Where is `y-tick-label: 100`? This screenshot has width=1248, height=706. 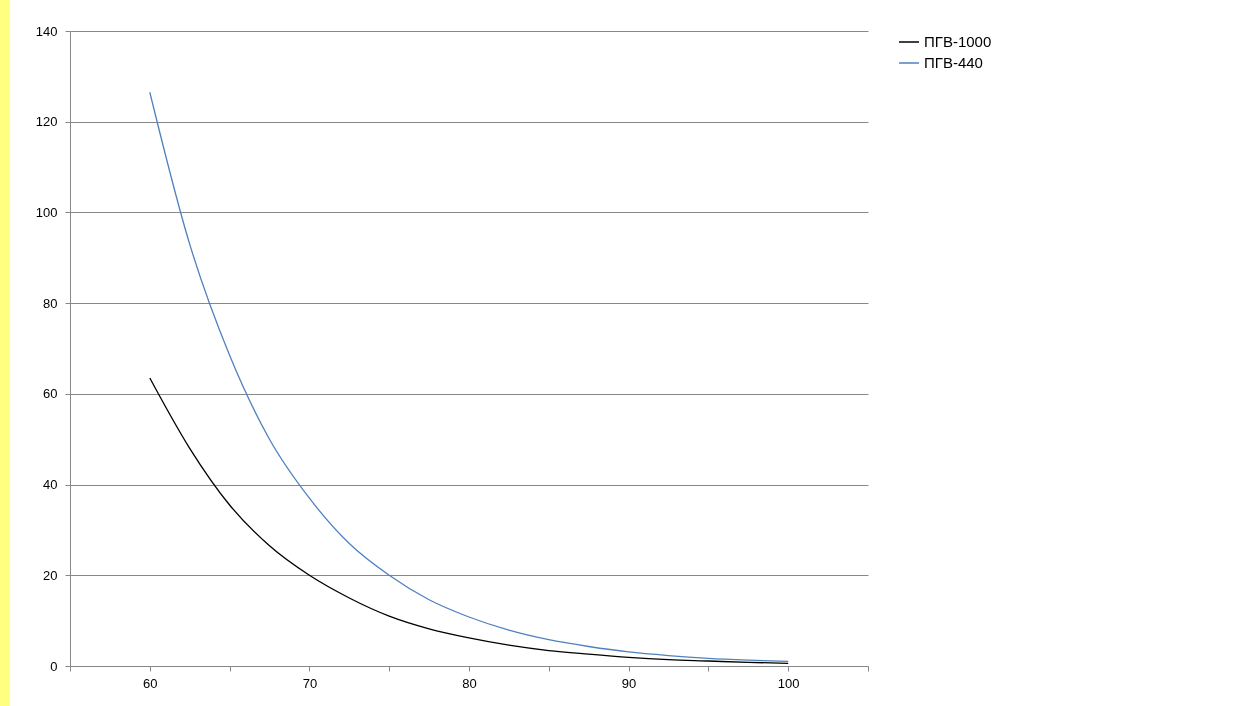 y-tick-label: 100 is located at coordinates (46, 212).